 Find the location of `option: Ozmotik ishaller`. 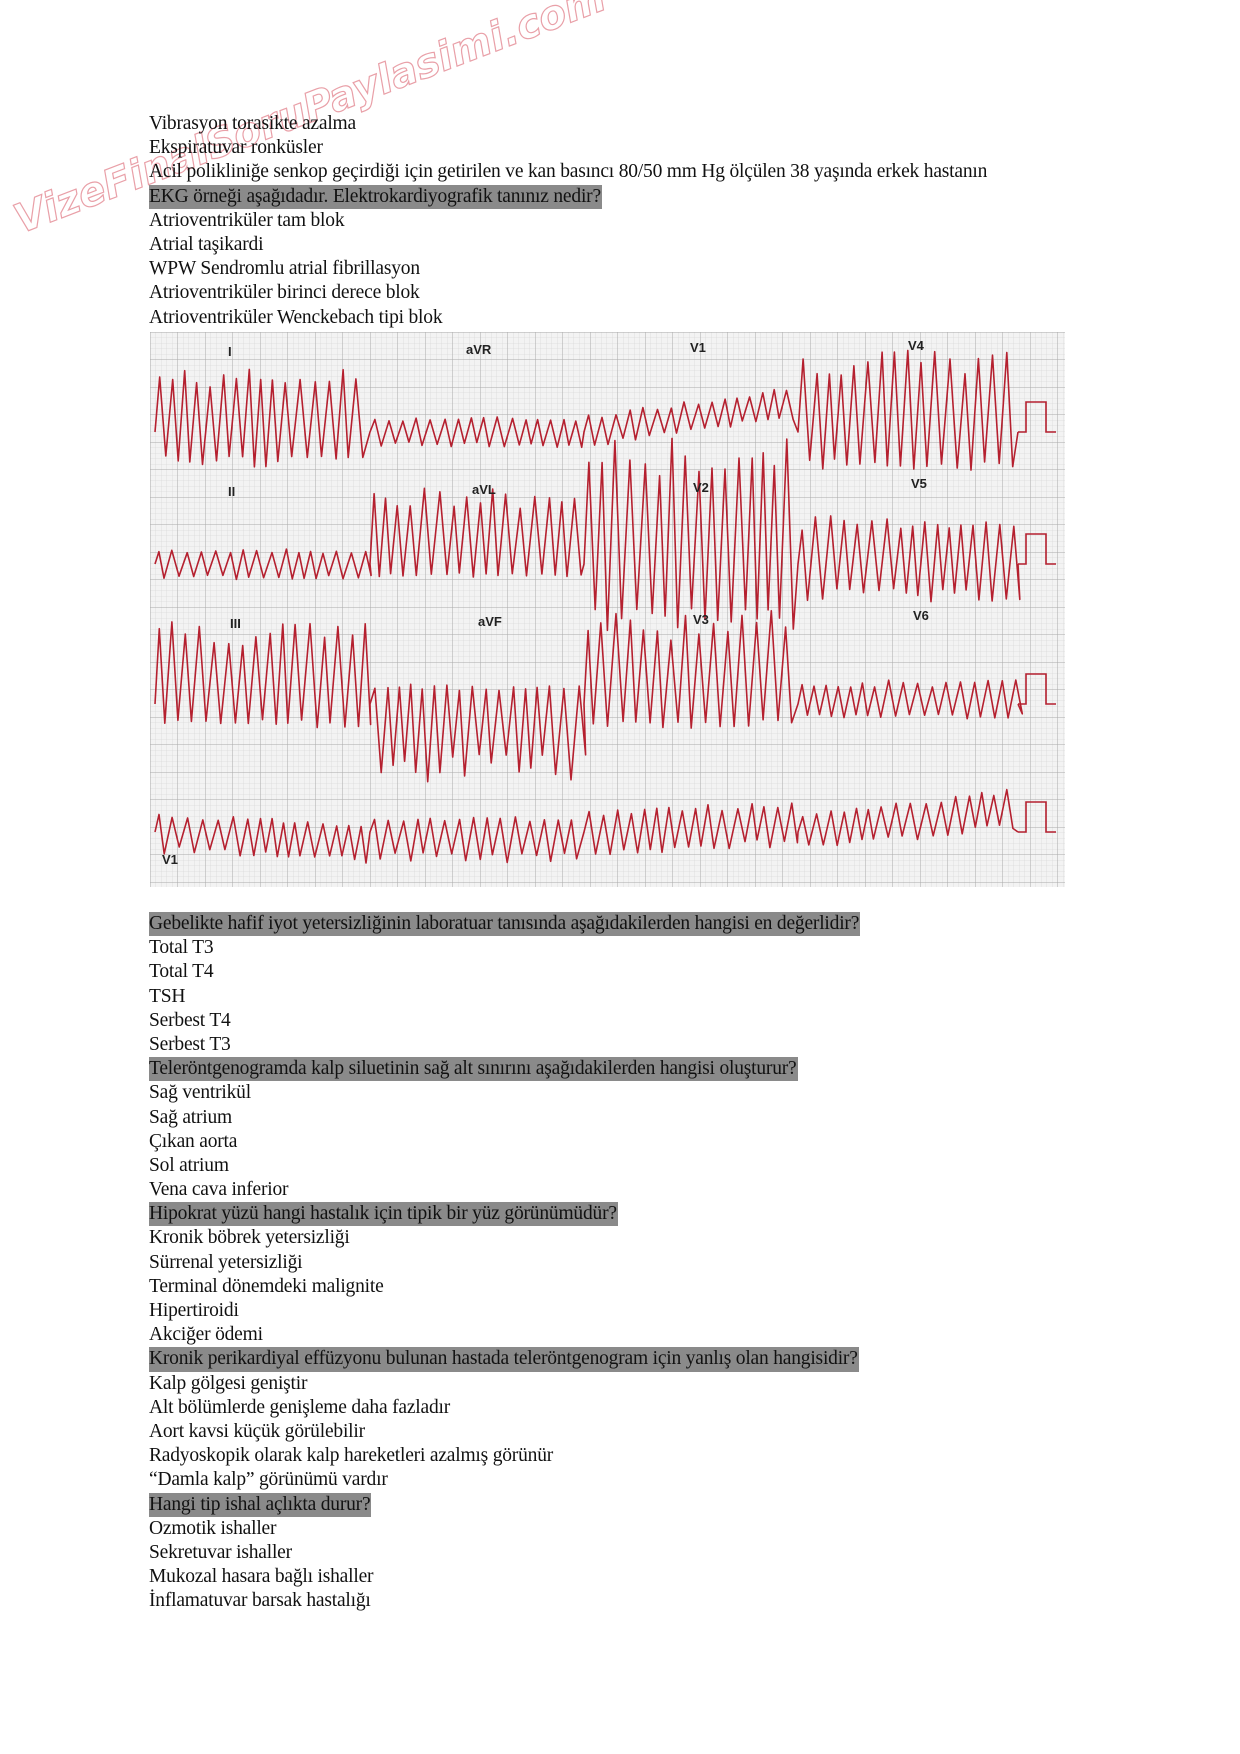

option: Ozmotik ishaller is located at coordinates (213, 1528).